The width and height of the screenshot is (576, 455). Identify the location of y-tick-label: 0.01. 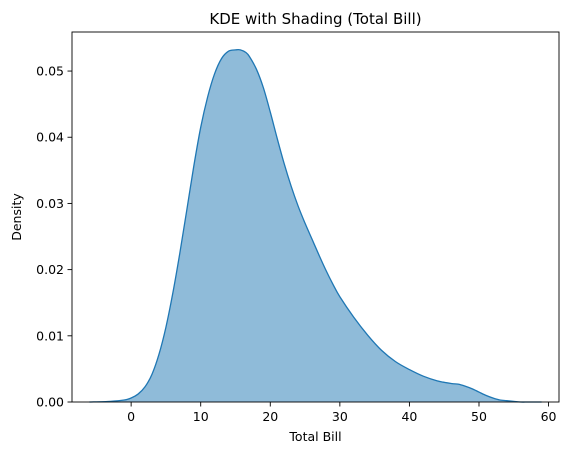
(50, 335).